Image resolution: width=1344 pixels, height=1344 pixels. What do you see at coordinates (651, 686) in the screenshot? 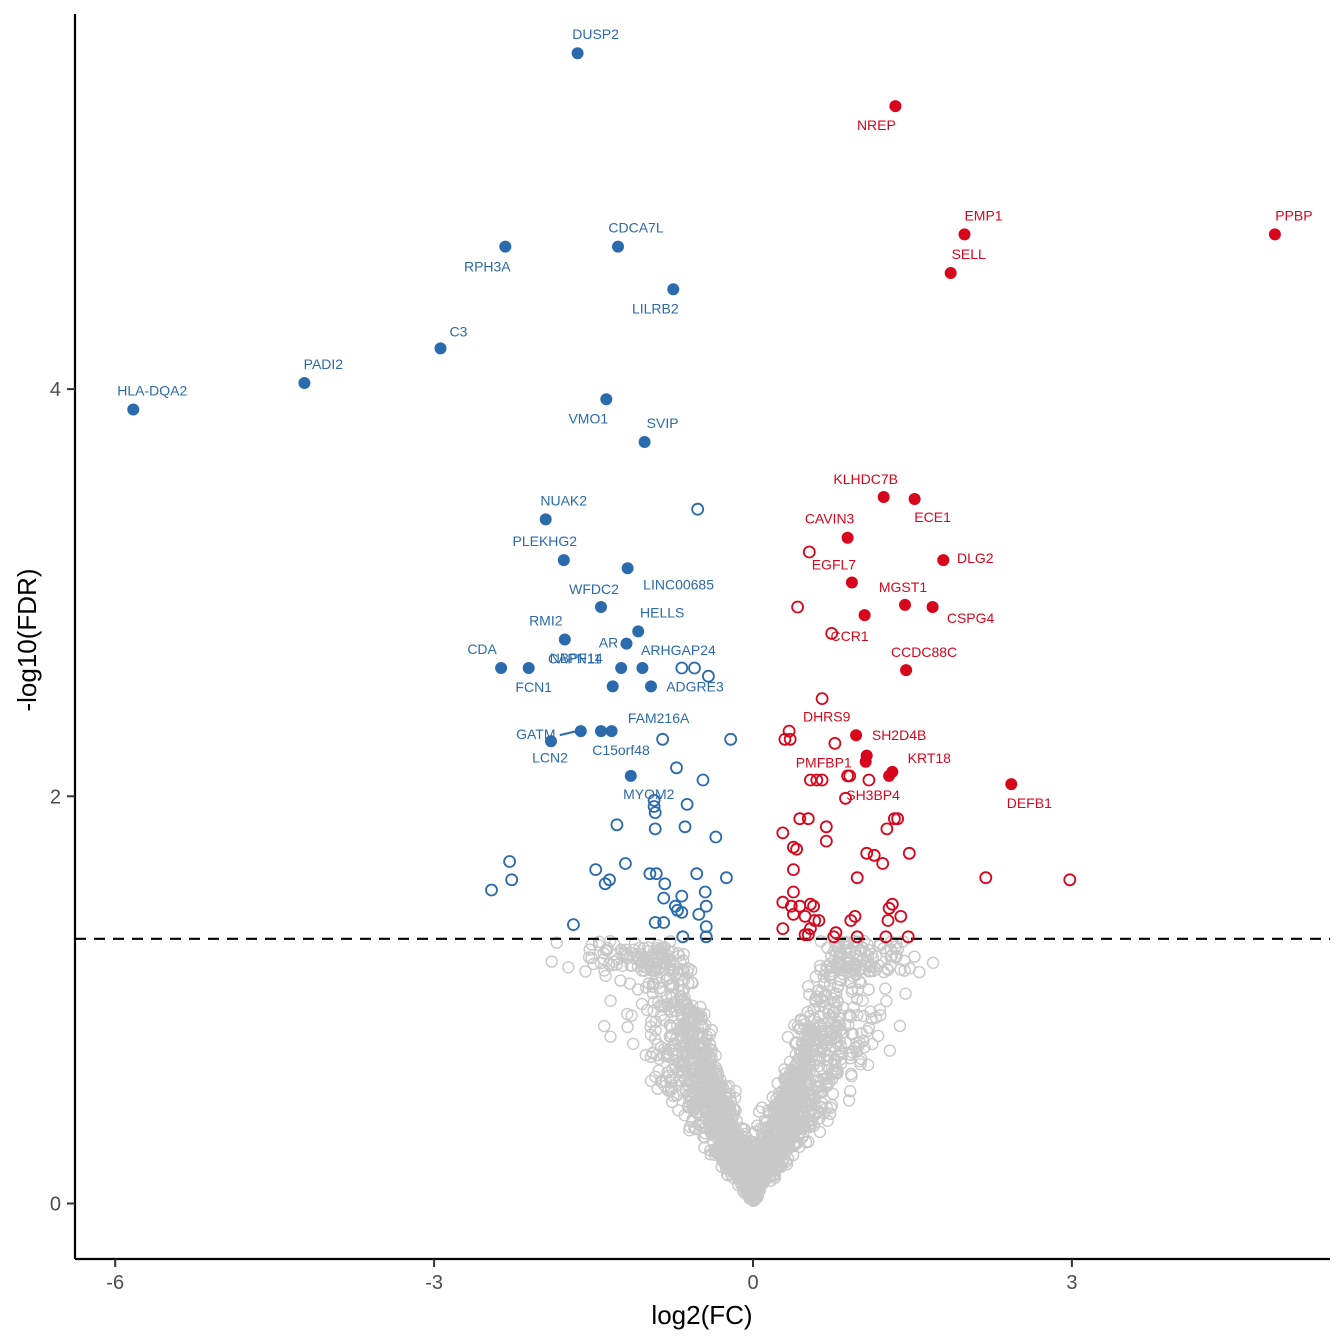
I see `gene-point-adgre3` at bounding box center [651, 686].